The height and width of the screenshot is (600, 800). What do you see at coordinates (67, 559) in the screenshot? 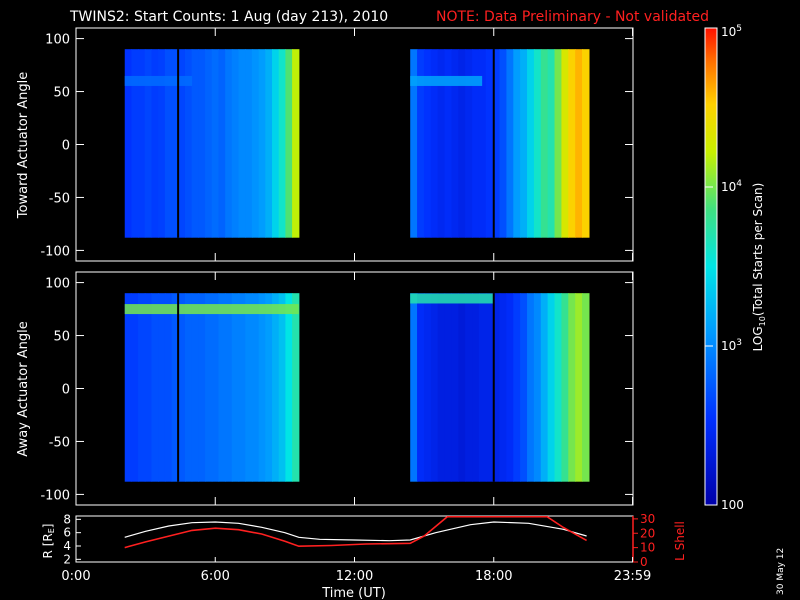
I see `orbit-ytick-left-label: 2` at bounding box center [67, 559].